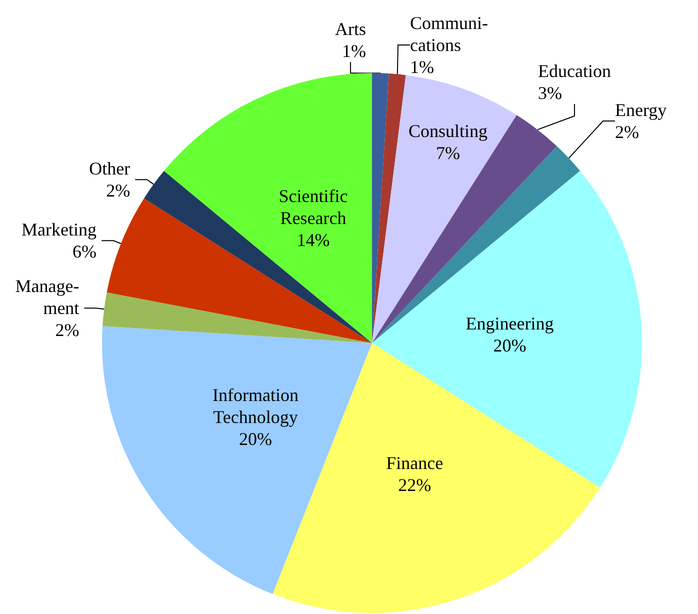 The image size is (698, 614). I want to click on slice-label: Consulting, so click(448, 131).